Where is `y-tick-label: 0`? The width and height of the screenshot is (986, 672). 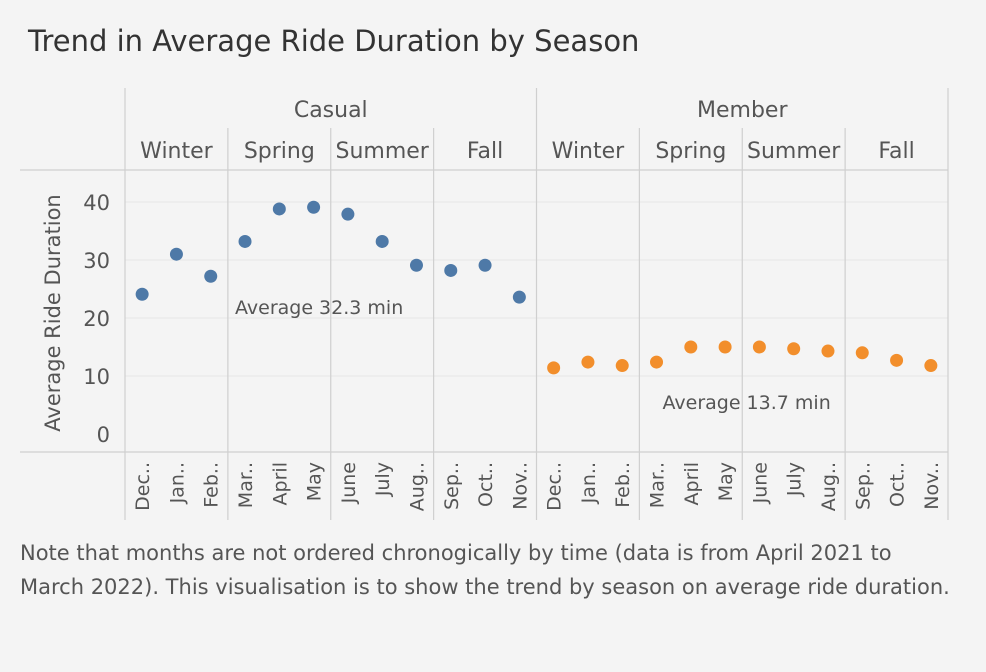 y-tick-label: 0 is located at coordinates (103, 435).